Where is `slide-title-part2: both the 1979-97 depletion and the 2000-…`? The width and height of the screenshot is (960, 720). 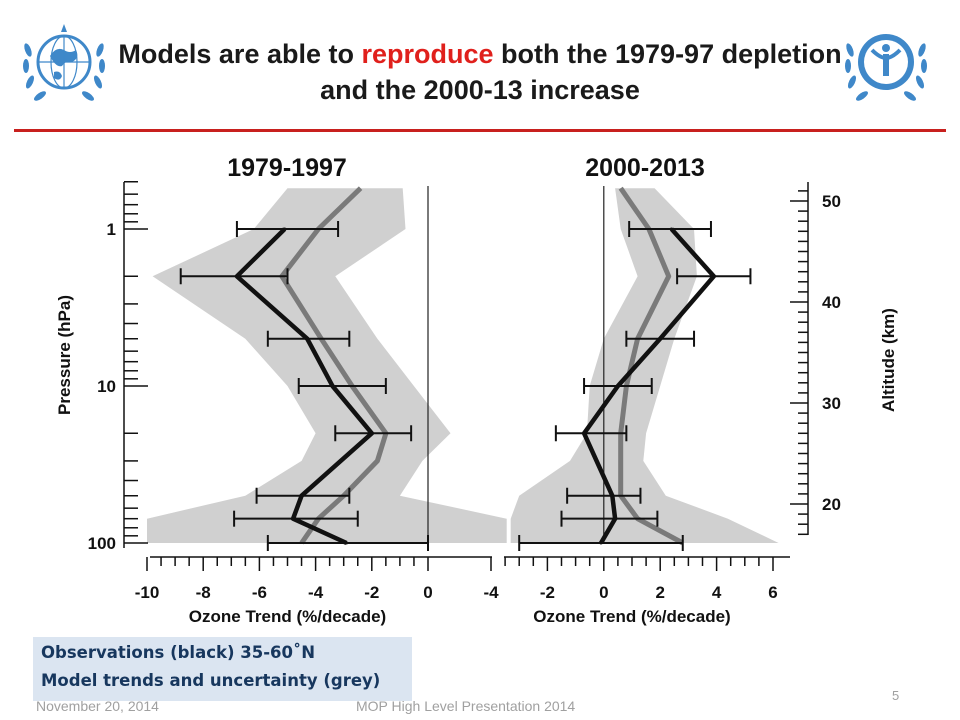
slide-title-part2: both the 1979-97 depletion and the 2000-… is located at coordinates (581, 72).